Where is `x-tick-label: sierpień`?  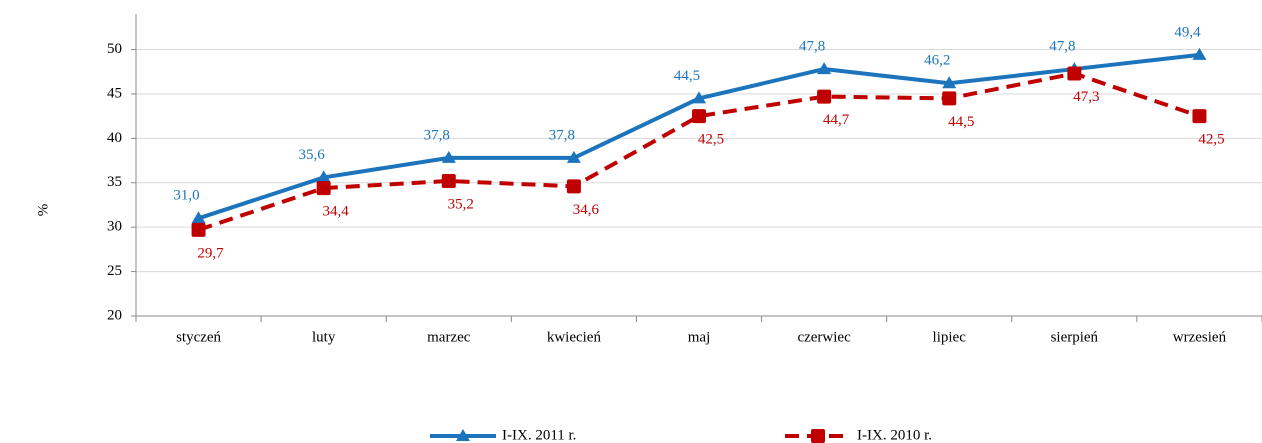 x-tick-label: sierpień is located at coordinates (1075, 337).